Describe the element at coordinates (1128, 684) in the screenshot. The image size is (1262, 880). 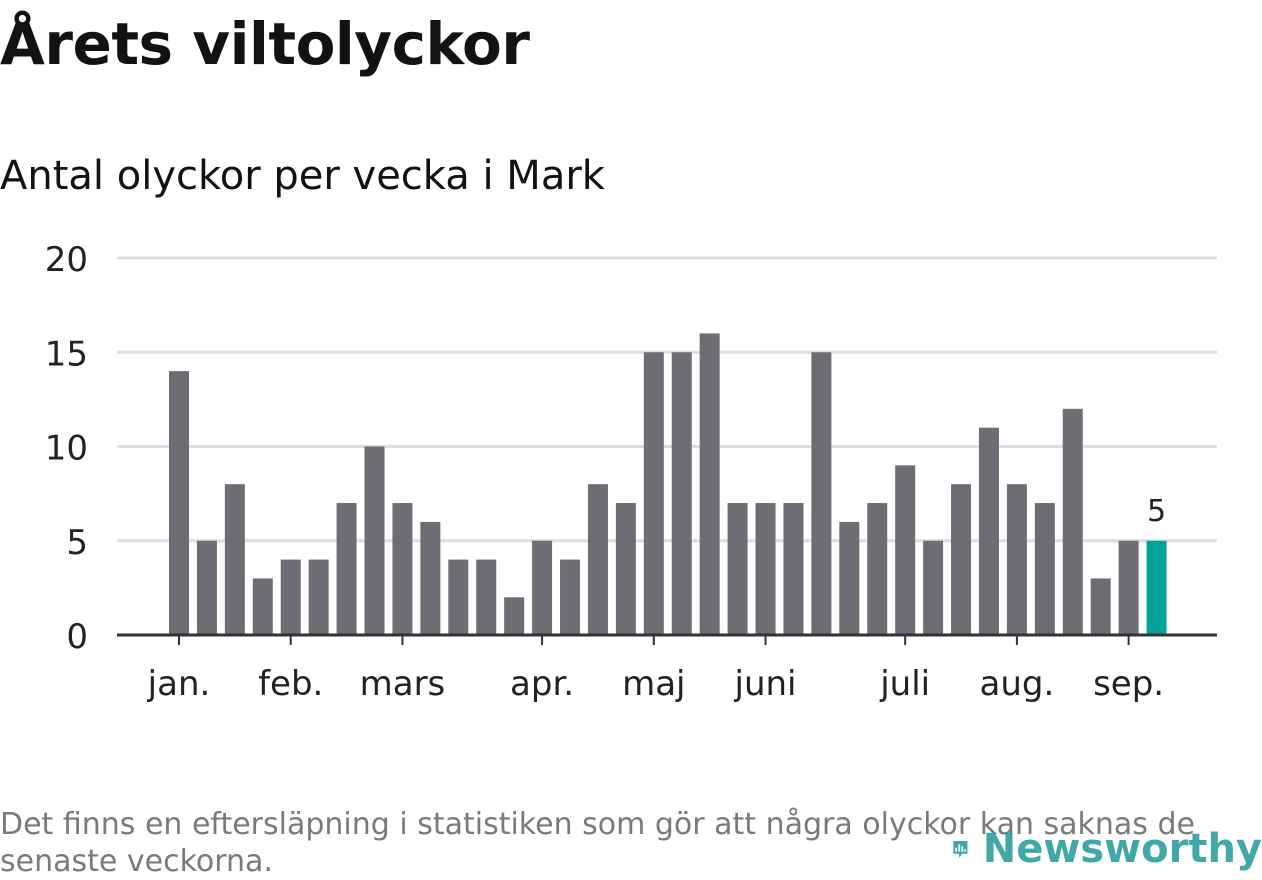
I see `x-tick-label: sep.` at that location.